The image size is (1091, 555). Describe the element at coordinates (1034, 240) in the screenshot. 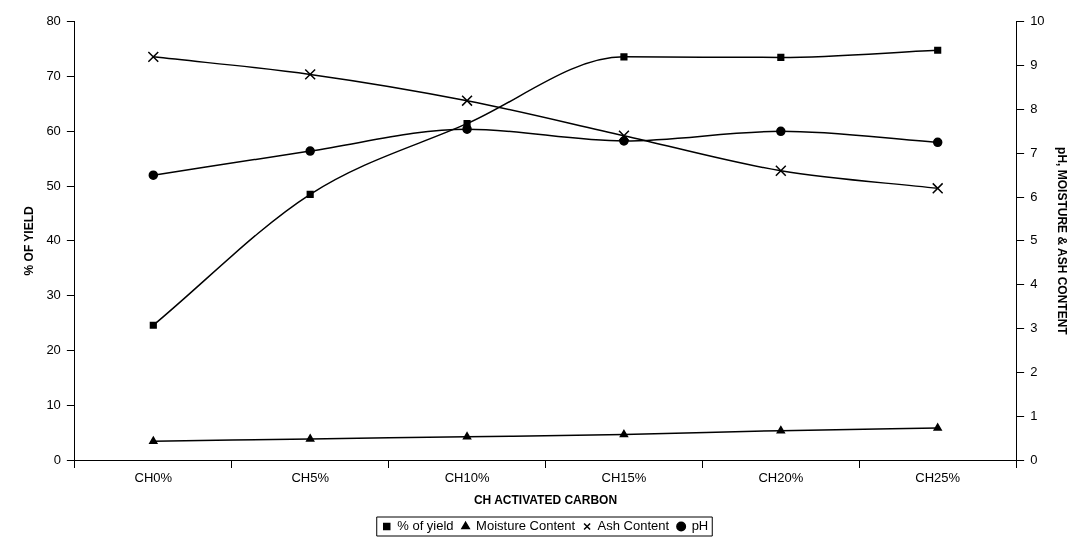

I see `y2-tick-label: 5` at that location.